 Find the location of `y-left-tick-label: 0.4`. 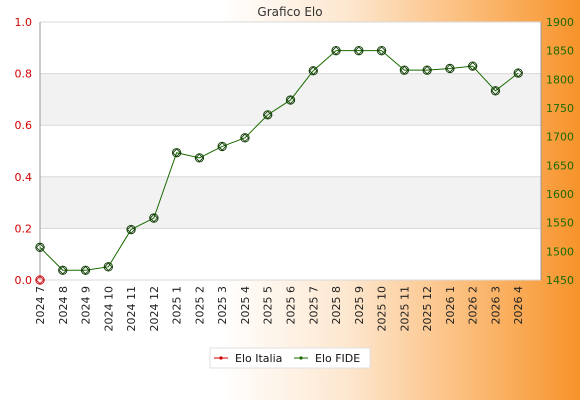

y-left-tick-label: 0.4 is located at coordinates (24, 177).